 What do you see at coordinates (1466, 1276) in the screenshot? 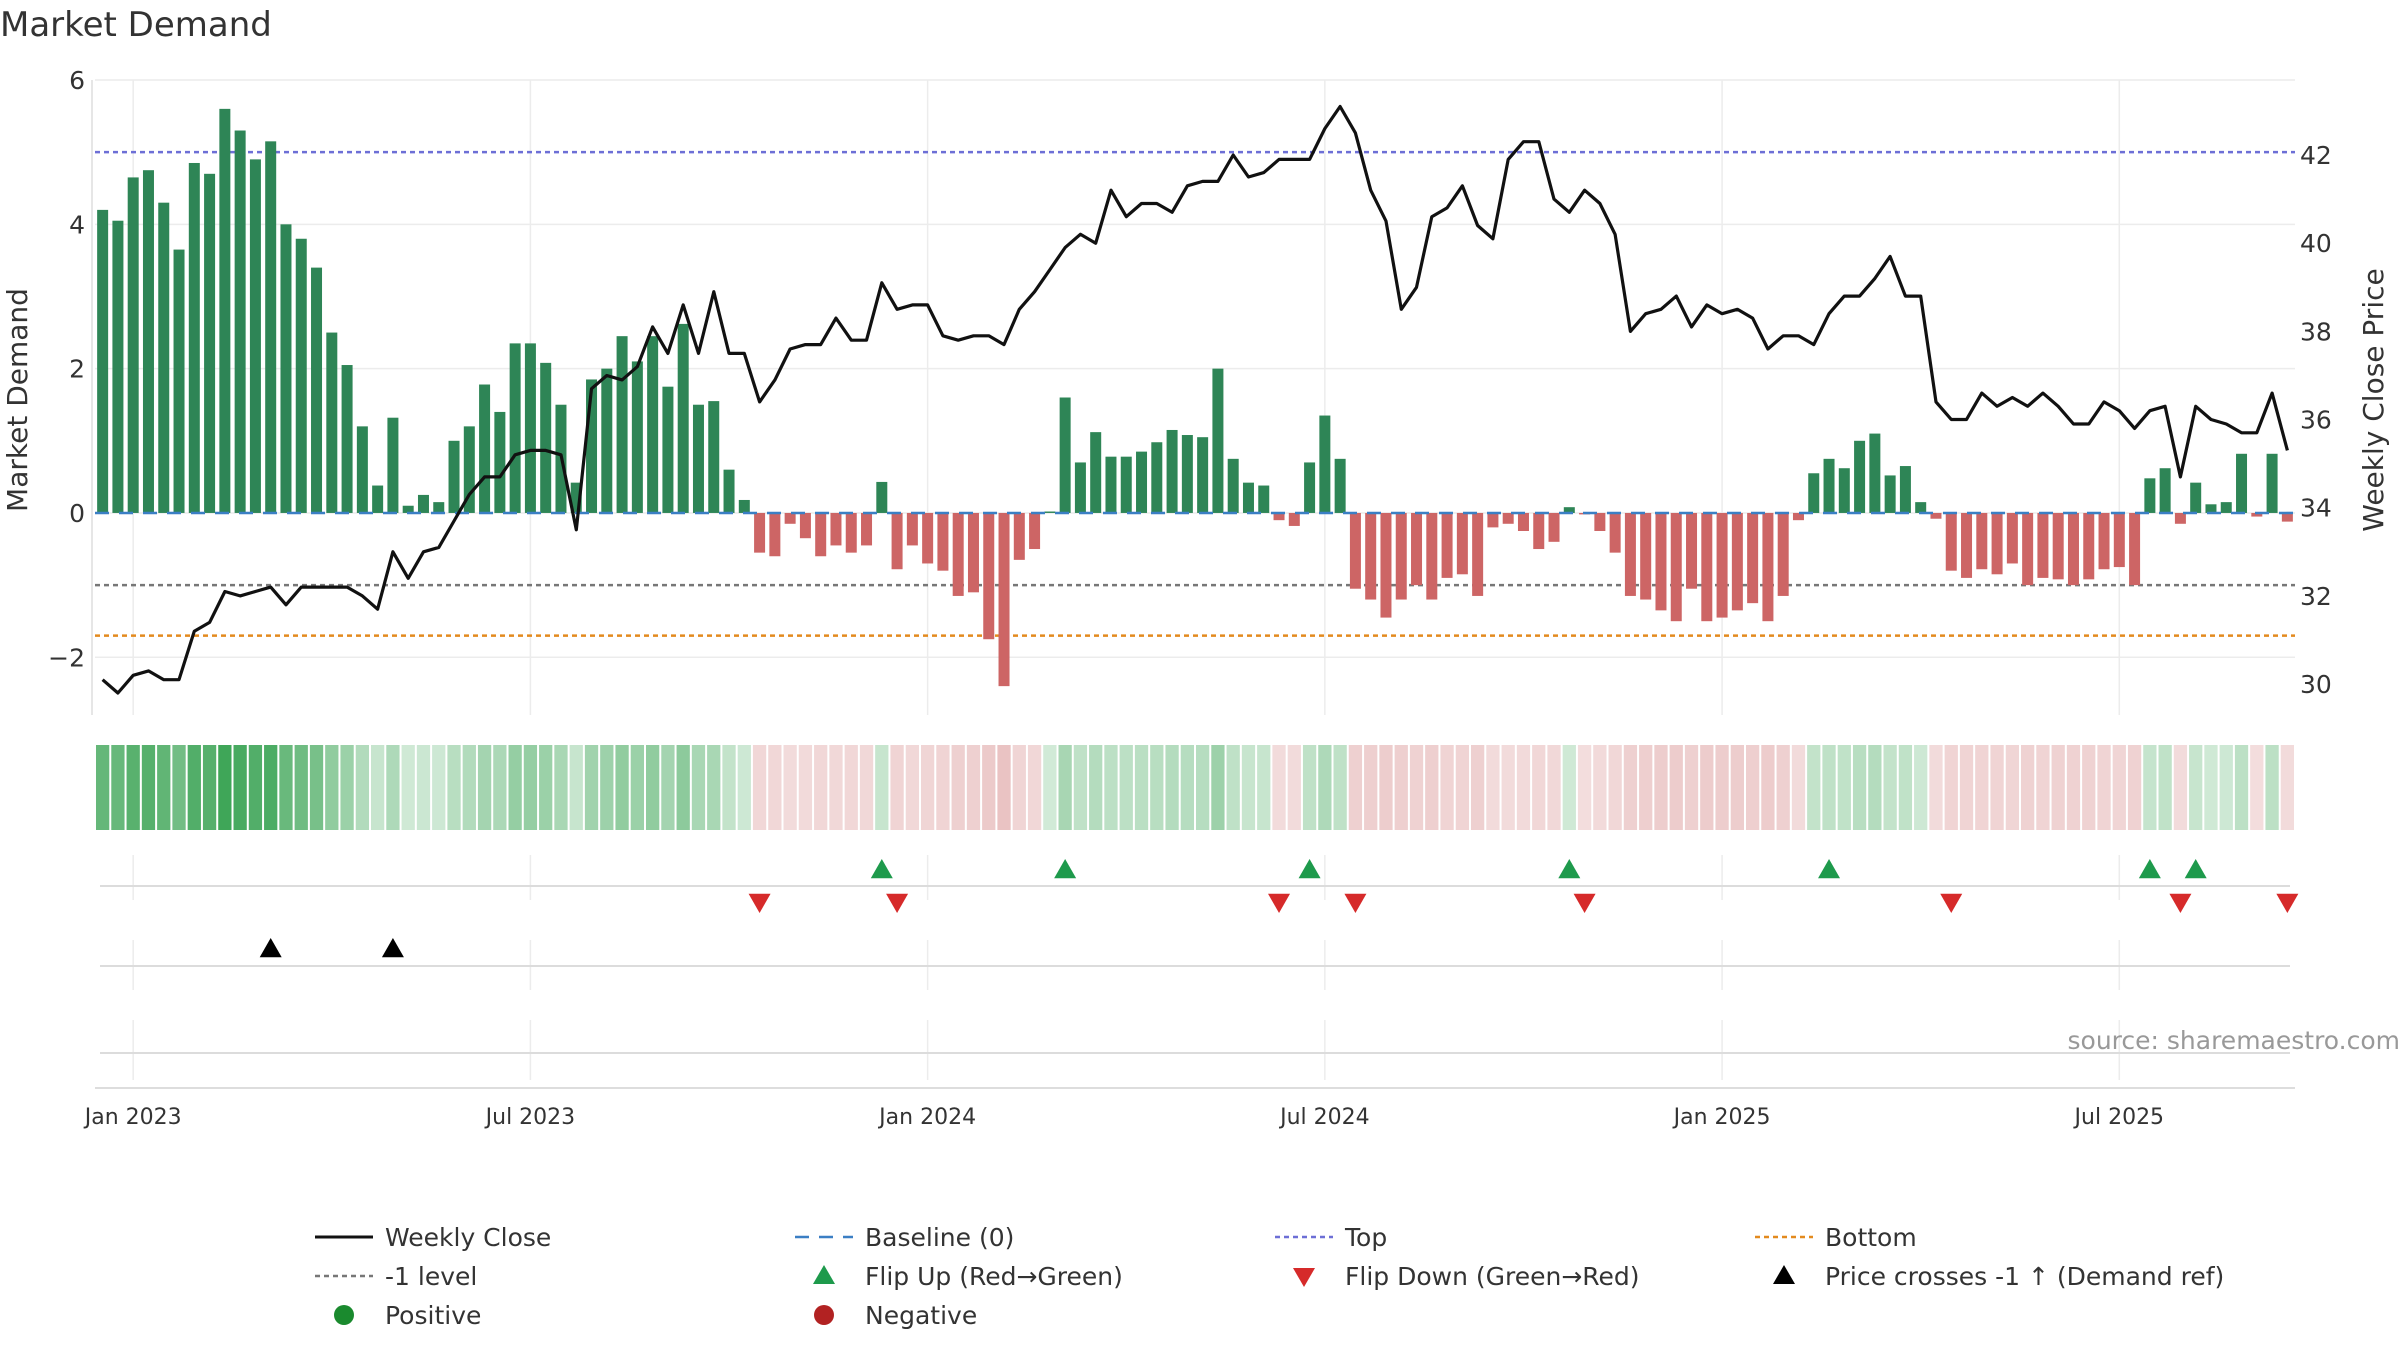
I see `legend-item: Flip Down (Green→Red)` at bounding box center [1466, 1276].